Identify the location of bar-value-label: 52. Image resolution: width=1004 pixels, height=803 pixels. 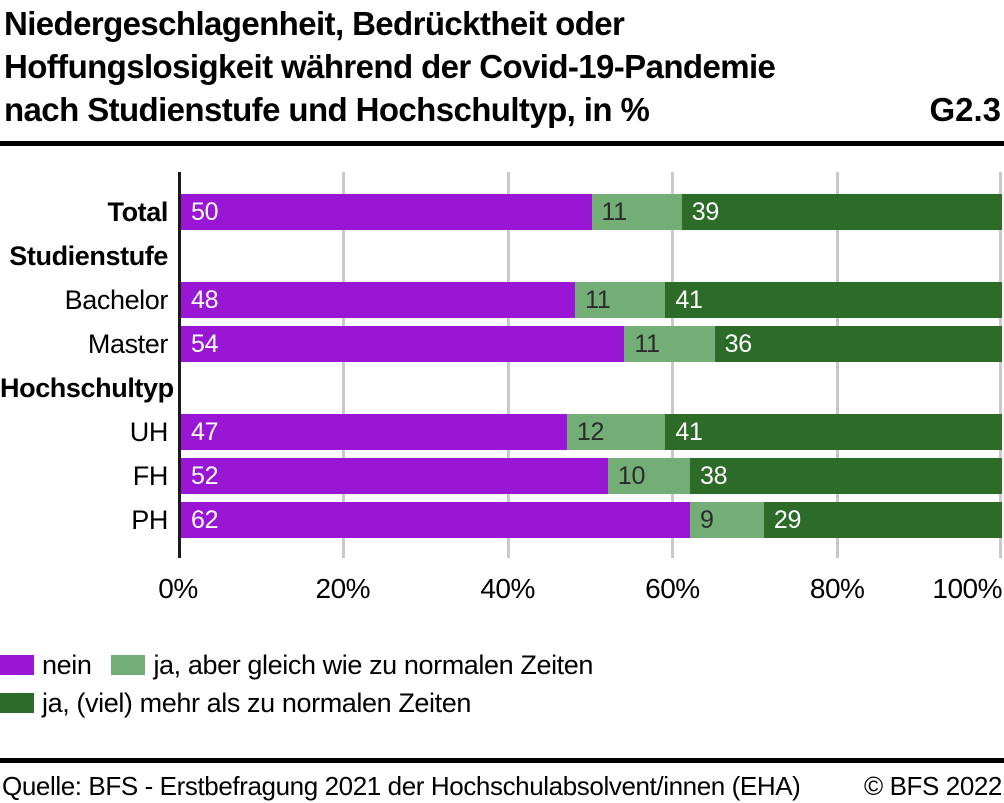
(205, 476).